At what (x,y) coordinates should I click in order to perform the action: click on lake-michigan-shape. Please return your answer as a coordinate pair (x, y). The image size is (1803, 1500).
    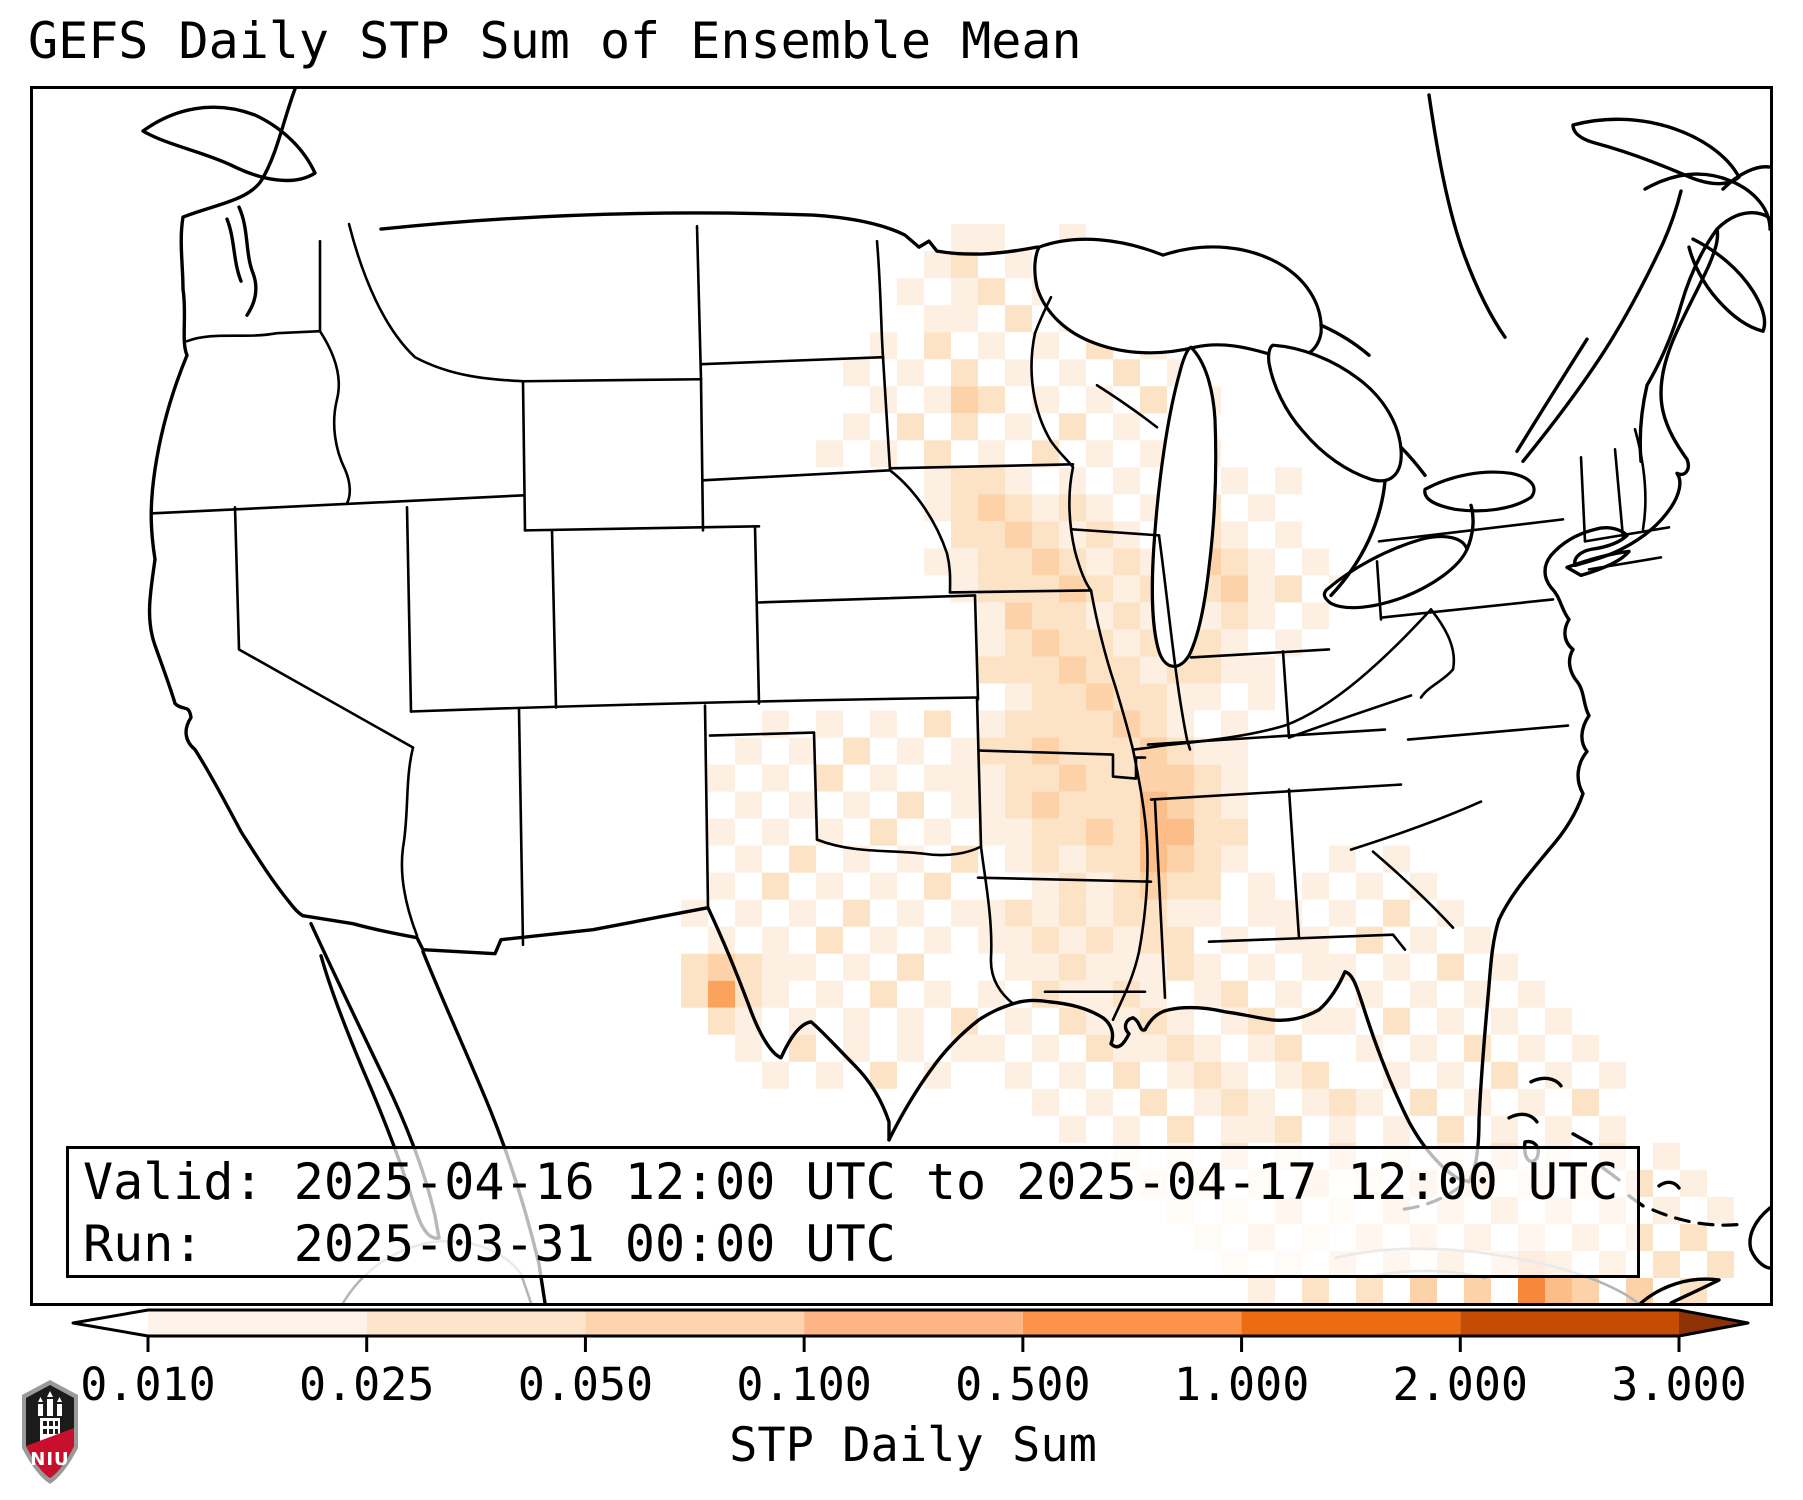
    Looking at the image, I should click on (1183, 506).